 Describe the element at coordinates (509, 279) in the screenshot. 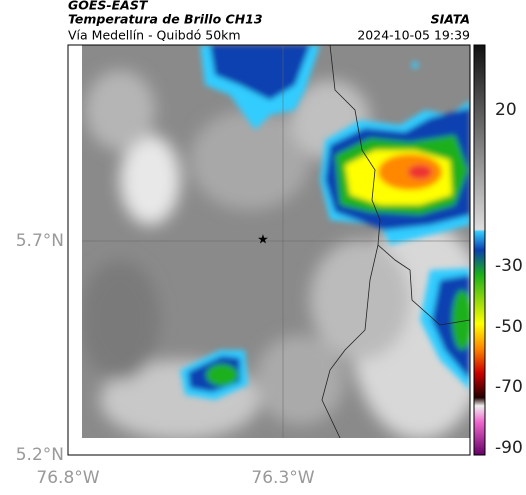

I see `colorbar-ticks: 20 -30 -50 -70 -90` at that location.